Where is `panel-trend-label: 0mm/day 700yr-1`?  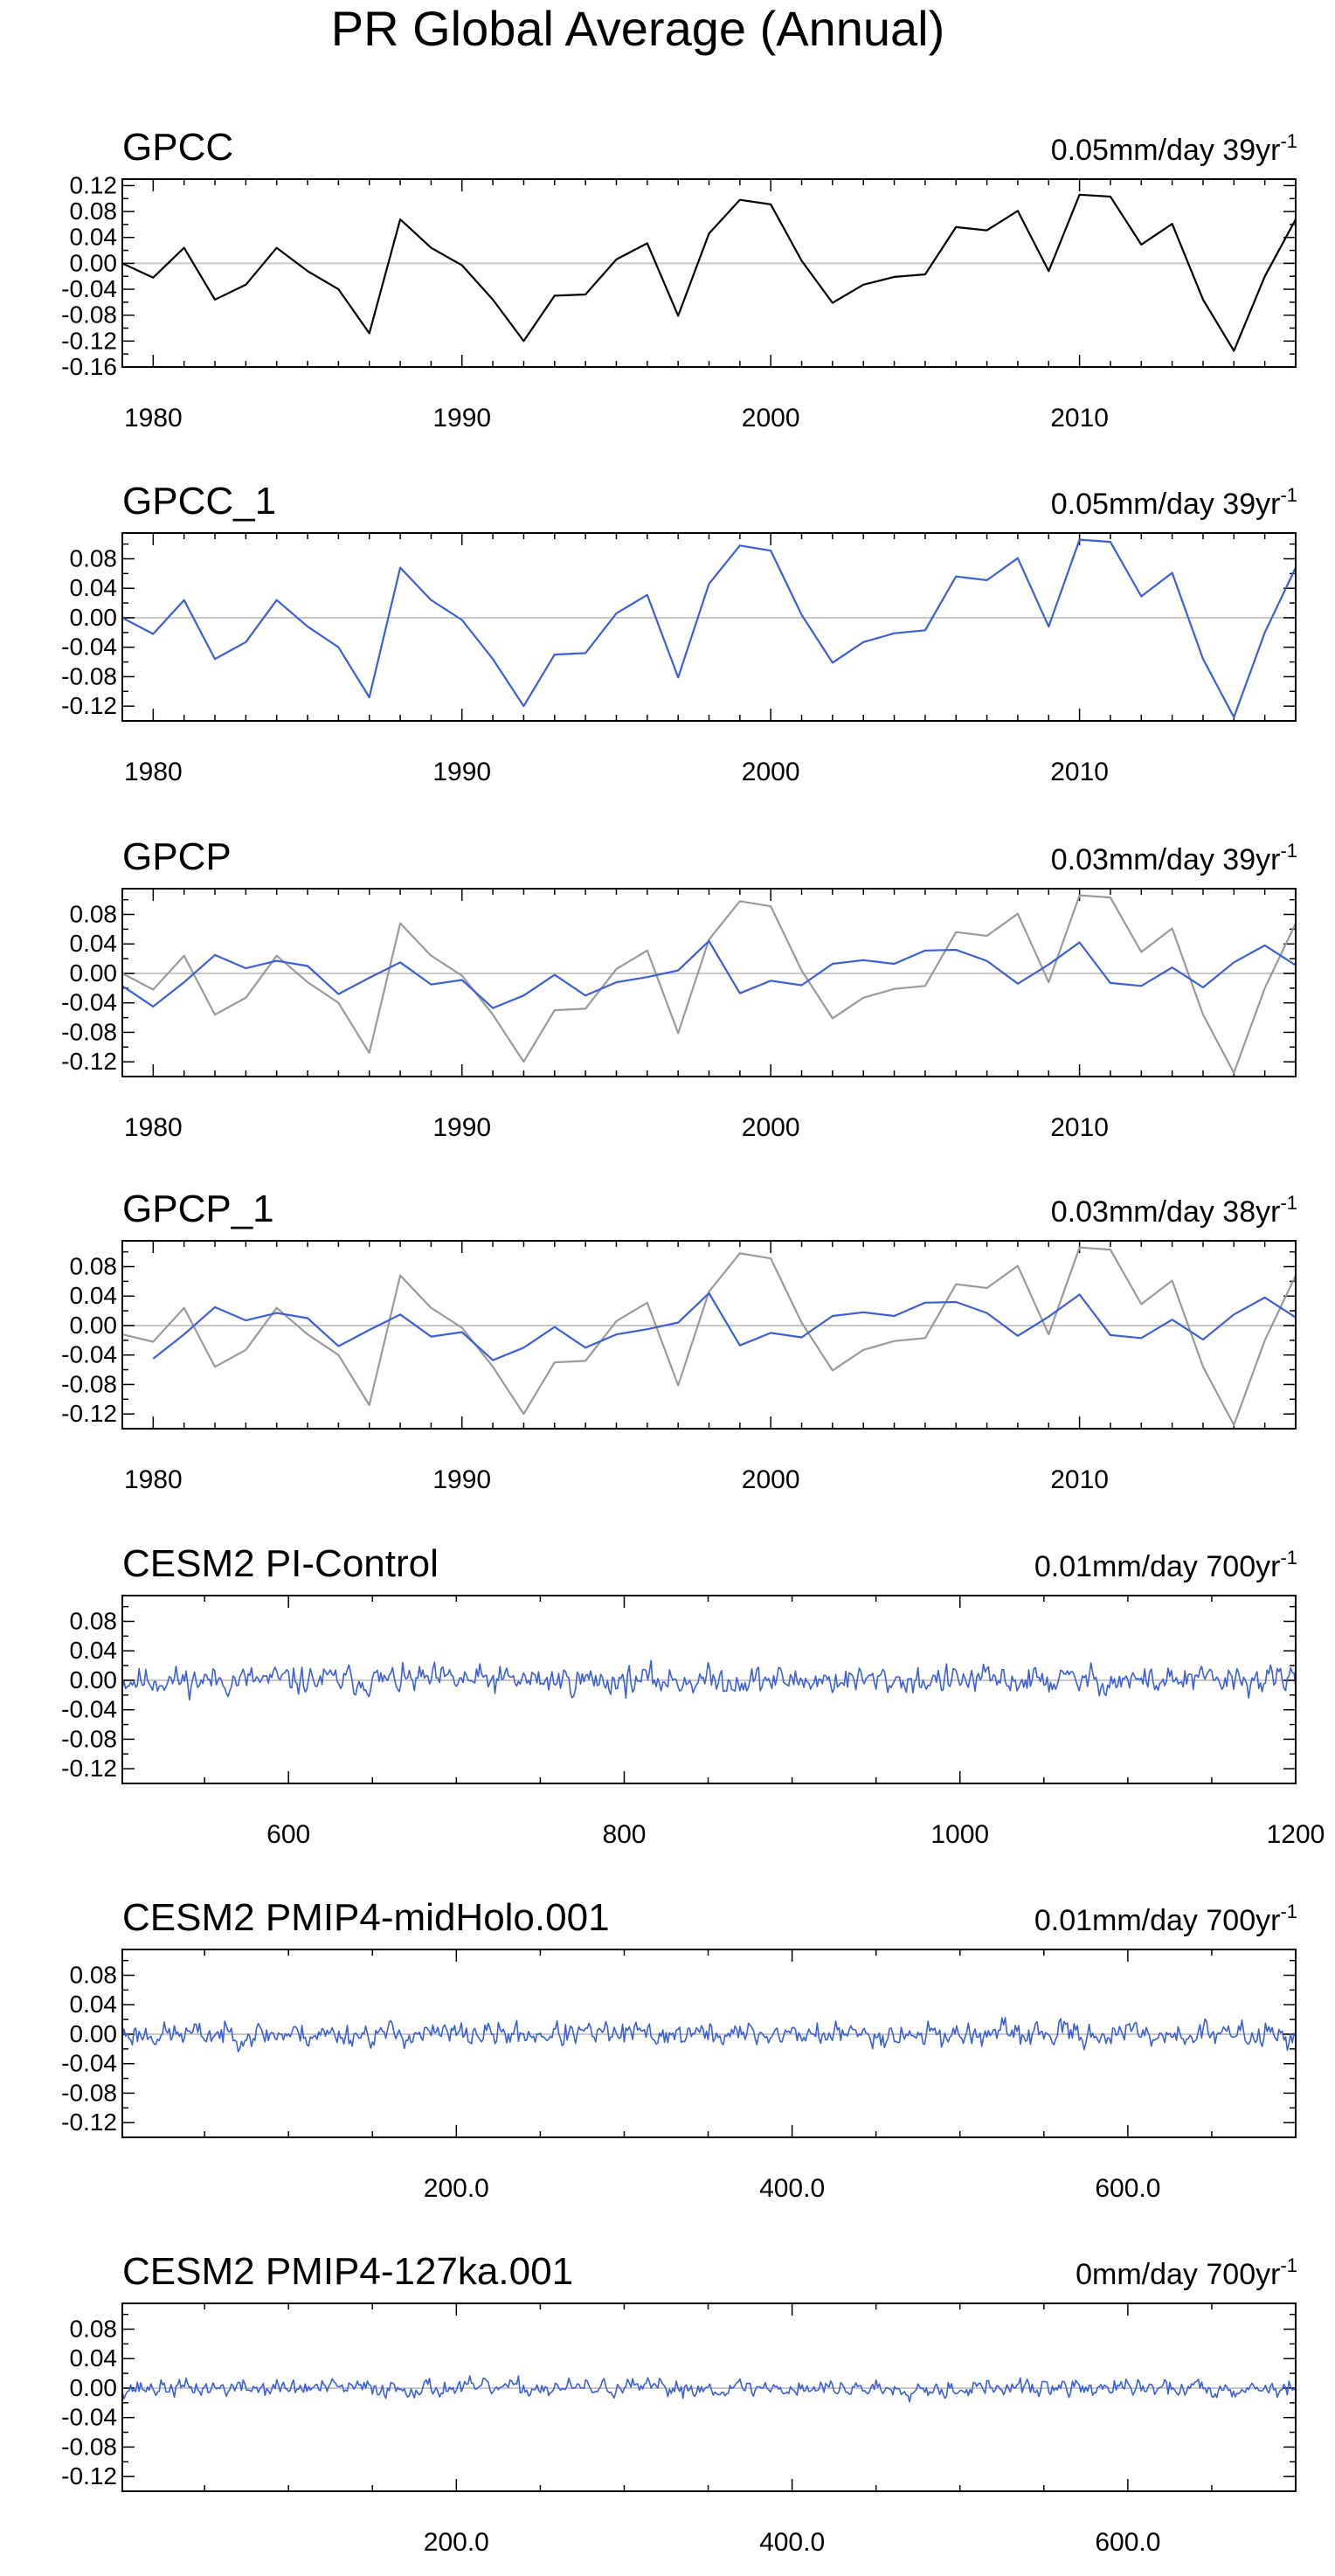 panel-trend-label: 0mm/day 700yr-1 is located at coordinates (1186, 2272).